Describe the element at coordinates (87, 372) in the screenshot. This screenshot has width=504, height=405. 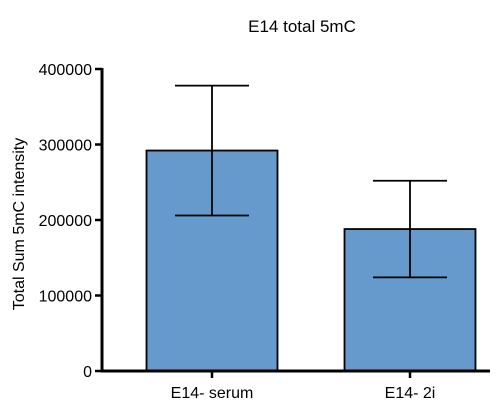
I see `y-tick-label: 0` at that location.